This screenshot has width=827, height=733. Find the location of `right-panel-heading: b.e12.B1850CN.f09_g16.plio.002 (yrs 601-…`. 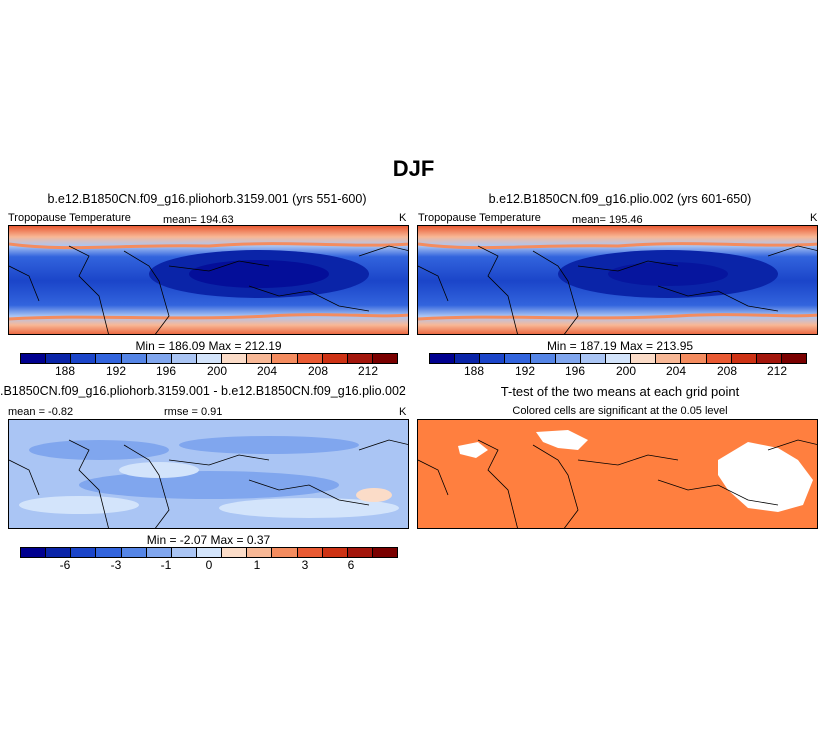

right-panel-heading: b.e12.B1850CN.f09_g16.plio.002 (yrs 601-… is located at coordinates (620, 199).